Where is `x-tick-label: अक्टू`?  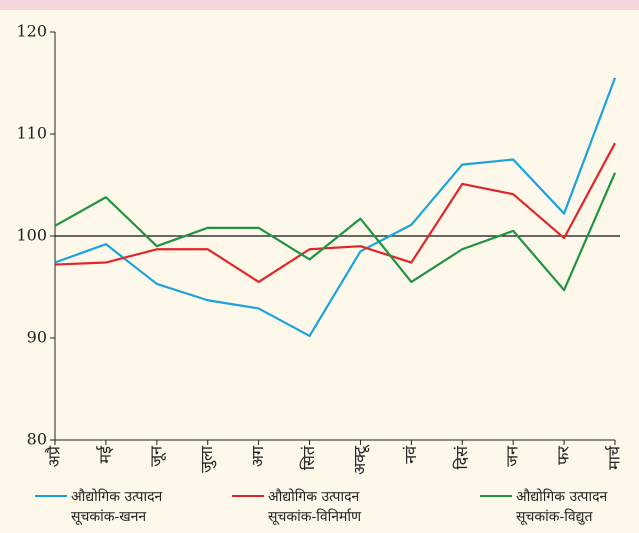
x-tick-label: अक्टू is located at coordinates (360, 459).